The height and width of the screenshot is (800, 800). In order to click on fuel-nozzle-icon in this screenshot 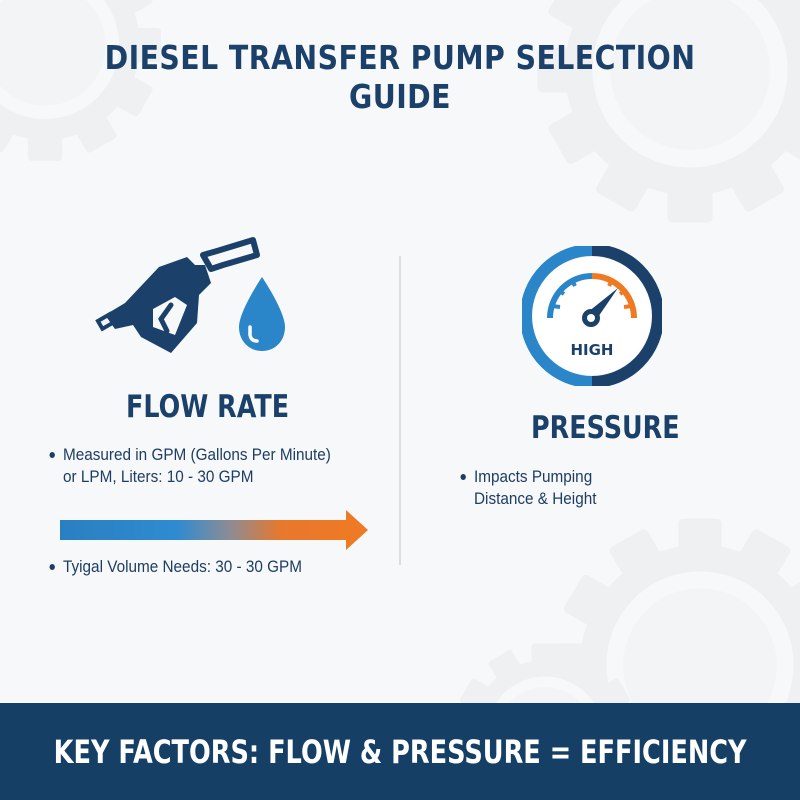, I will do `click(177, 295)`.